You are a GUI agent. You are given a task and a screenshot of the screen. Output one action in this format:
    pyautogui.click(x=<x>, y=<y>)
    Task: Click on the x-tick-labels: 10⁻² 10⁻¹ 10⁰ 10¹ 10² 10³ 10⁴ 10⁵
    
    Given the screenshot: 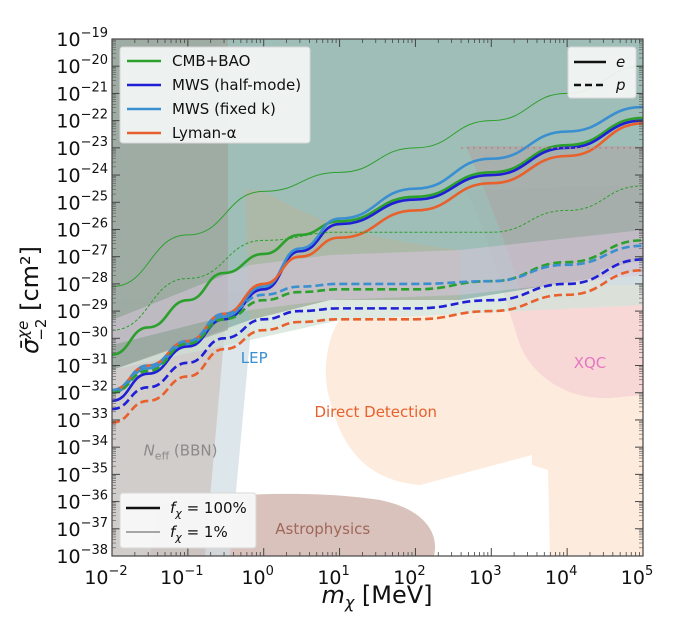 What is the action you would take?
    pyautogui.click(x=368, y=576)
    